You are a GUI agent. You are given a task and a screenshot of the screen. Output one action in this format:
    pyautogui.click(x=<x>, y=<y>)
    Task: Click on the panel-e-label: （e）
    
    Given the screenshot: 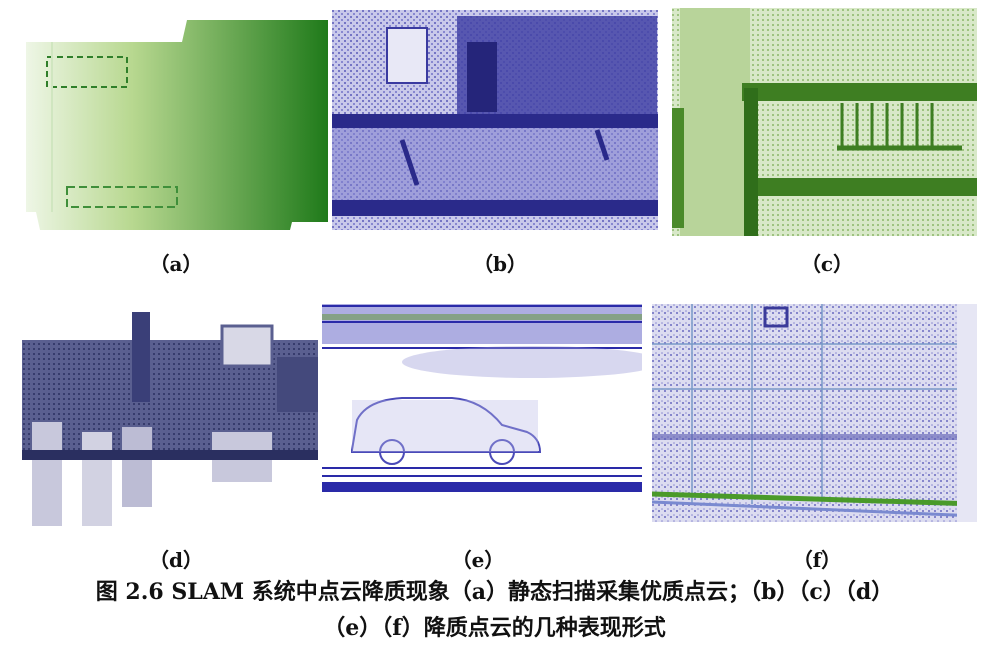 What is the action you would take?
    pyautogui.click(x=478, y=560)
    